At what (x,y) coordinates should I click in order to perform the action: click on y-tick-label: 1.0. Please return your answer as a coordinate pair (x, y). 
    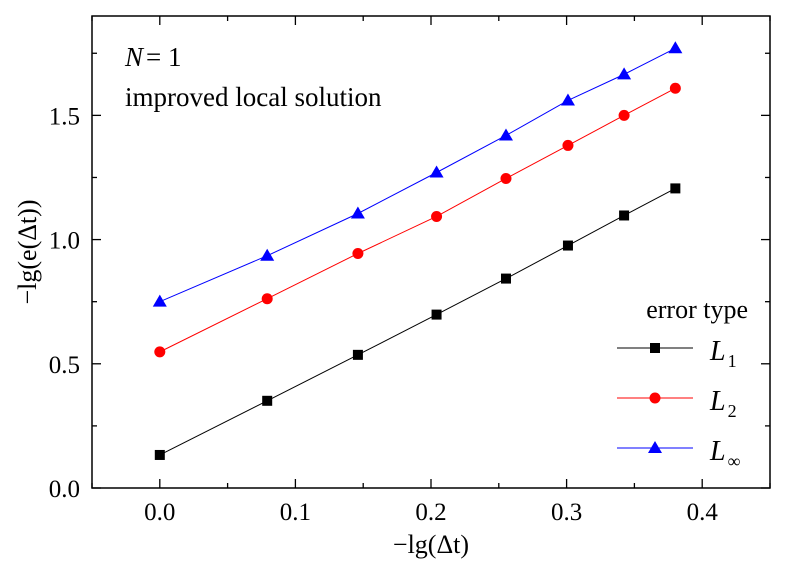
    Looking at the image, I should click on (64, 241).